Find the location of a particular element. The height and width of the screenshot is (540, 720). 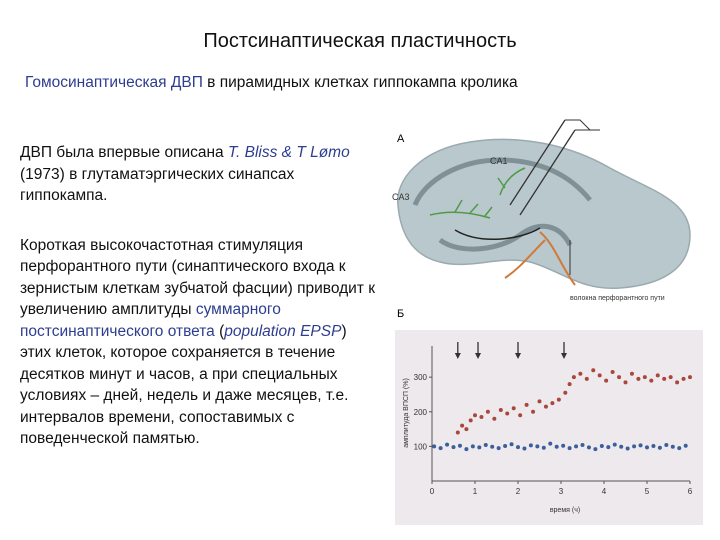

text-segment: ДВП была впервые описана is located at coordinates (124, 152).